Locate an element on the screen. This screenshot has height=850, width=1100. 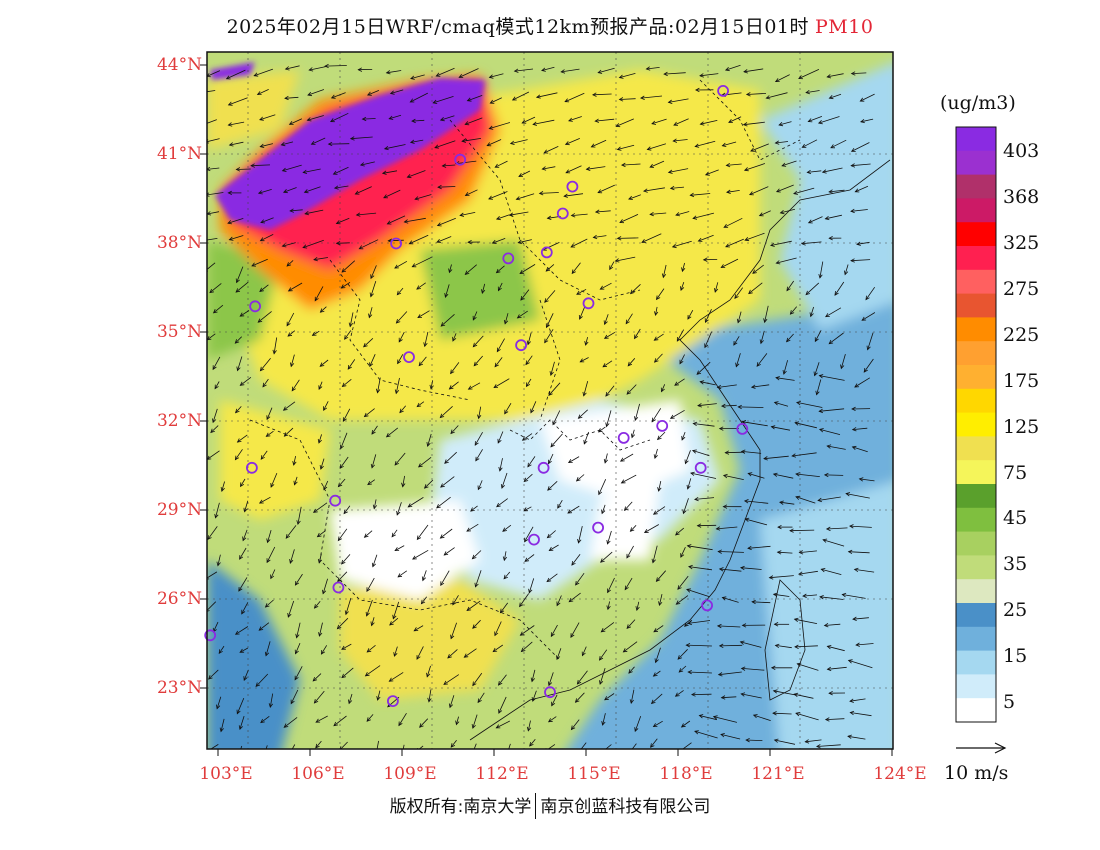
lon-label-115: 115°E is located at coordinates (594, 774).